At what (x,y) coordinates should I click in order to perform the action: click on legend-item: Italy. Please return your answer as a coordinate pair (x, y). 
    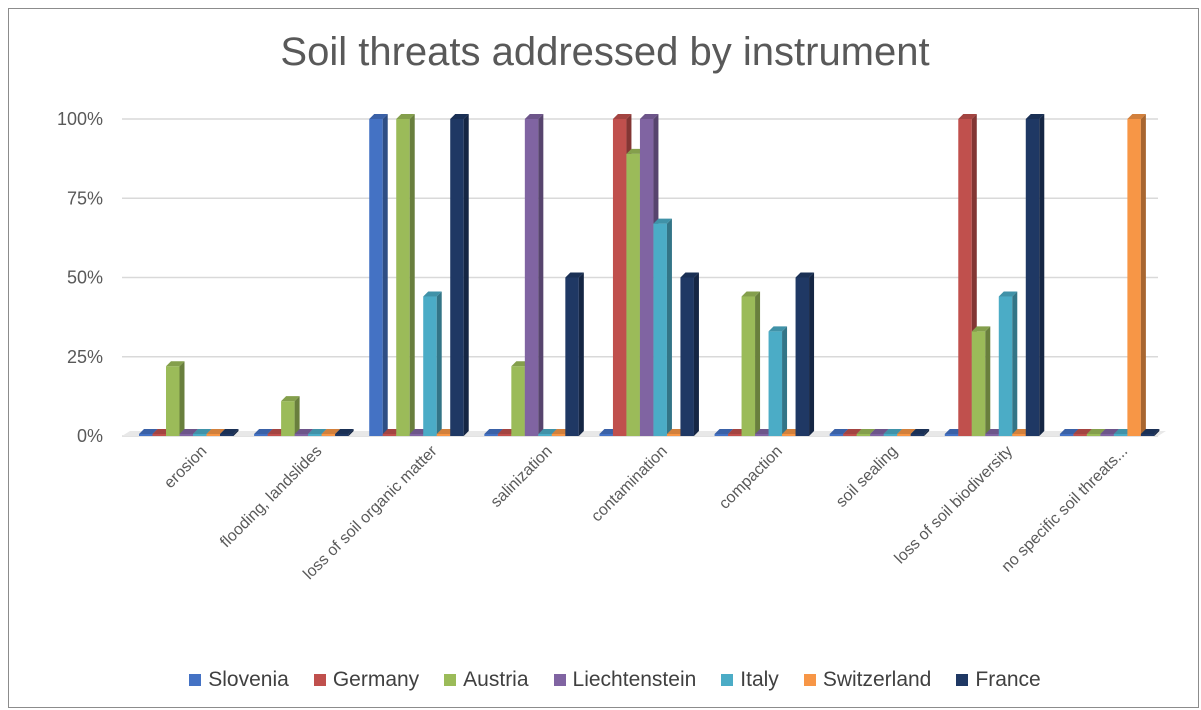
    Looking at the image, I should click on (750, 680).